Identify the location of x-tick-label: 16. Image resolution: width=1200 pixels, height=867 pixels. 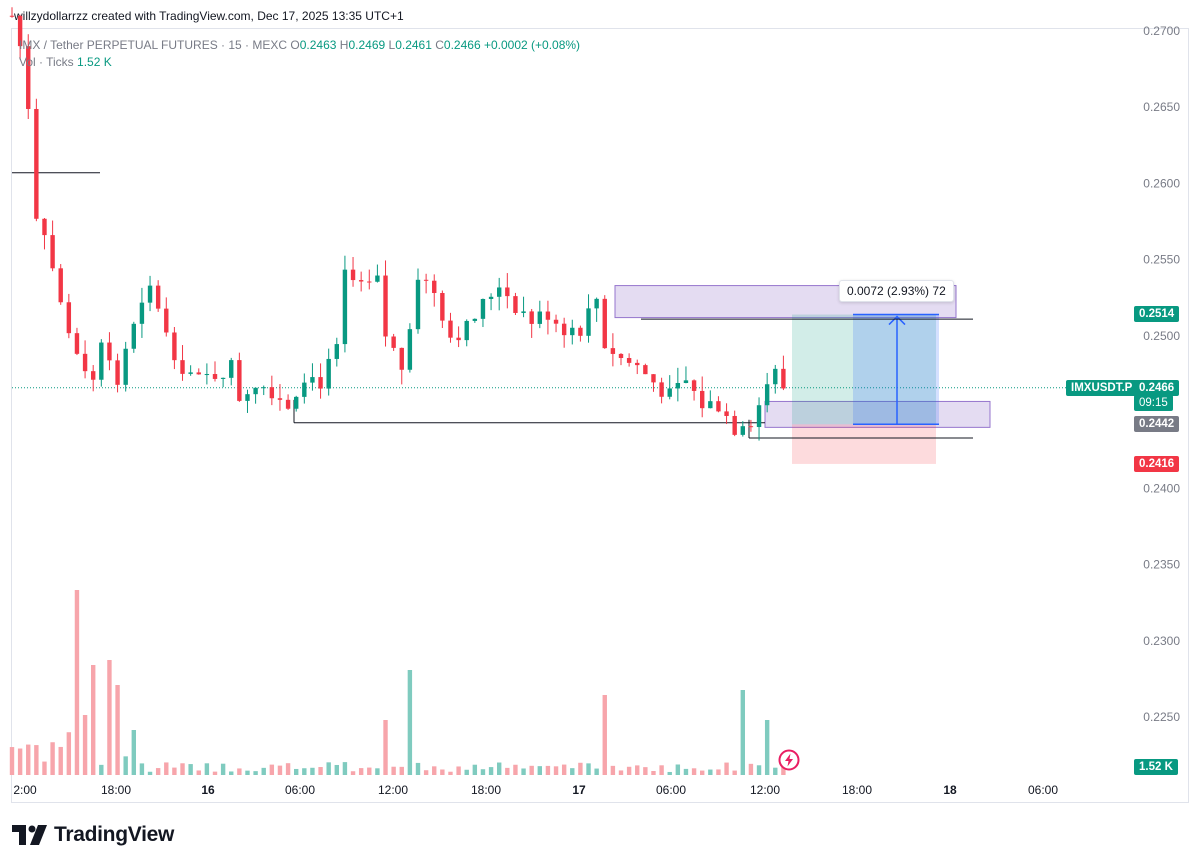
(208, 790).